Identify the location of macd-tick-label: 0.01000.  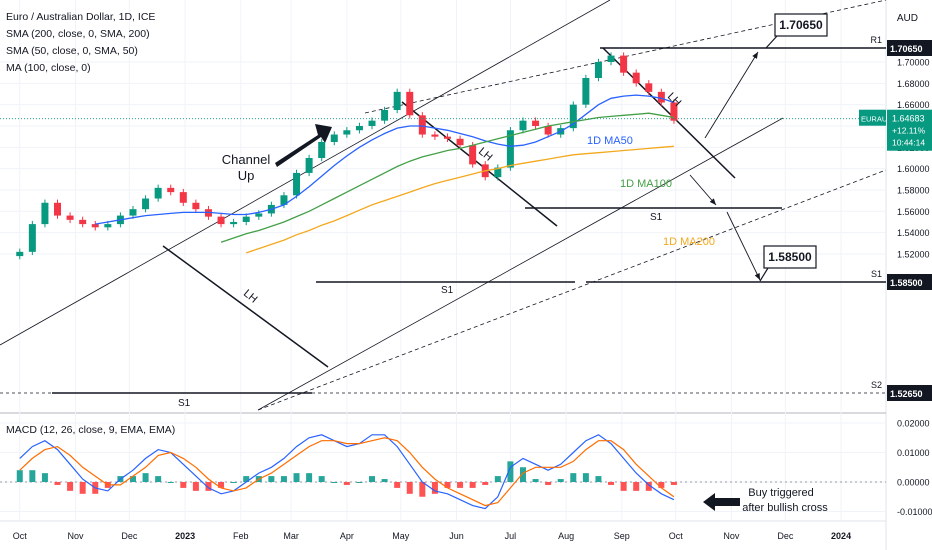
(913, 453).